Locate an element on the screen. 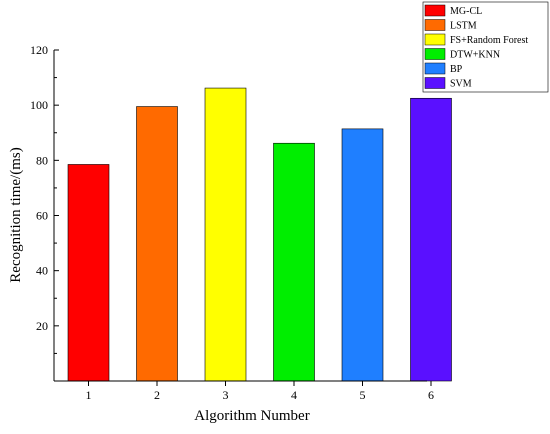 This screenshot has width=550, height=434. legend-label: LSTM is located at coordinates (463, 26).